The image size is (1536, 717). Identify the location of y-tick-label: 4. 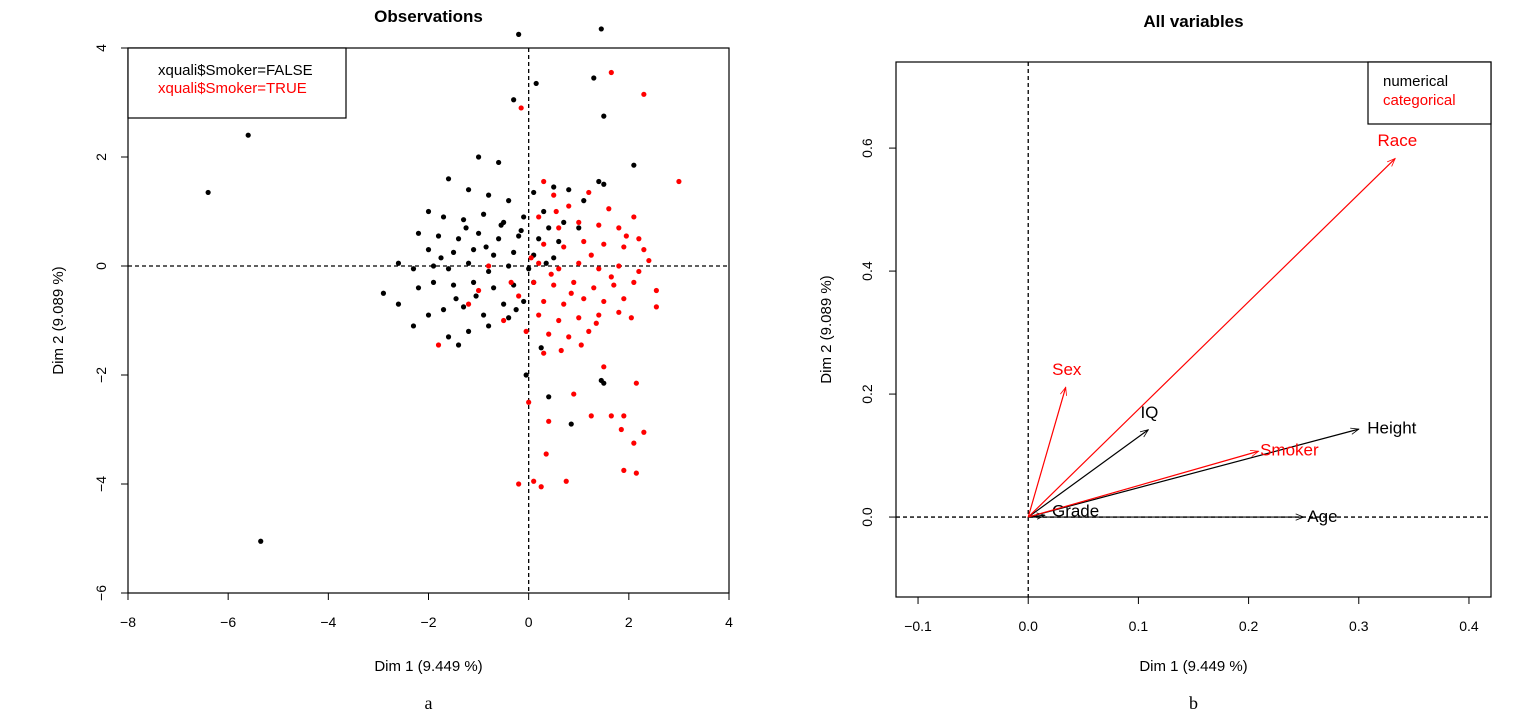
(101, 48).